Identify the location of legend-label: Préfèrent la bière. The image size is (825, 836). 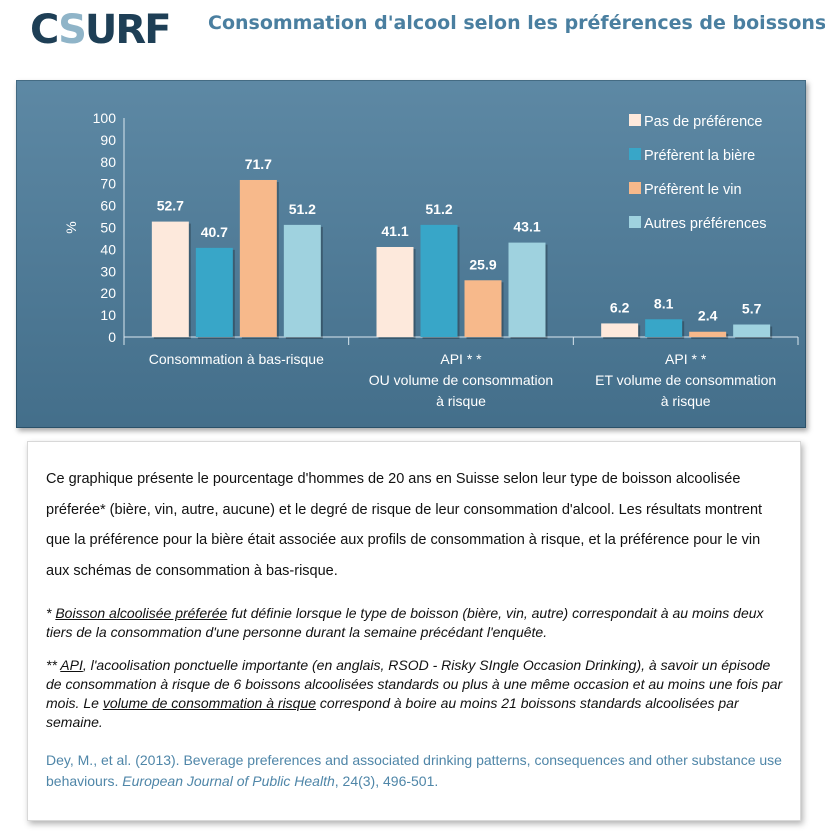
(699, 156).